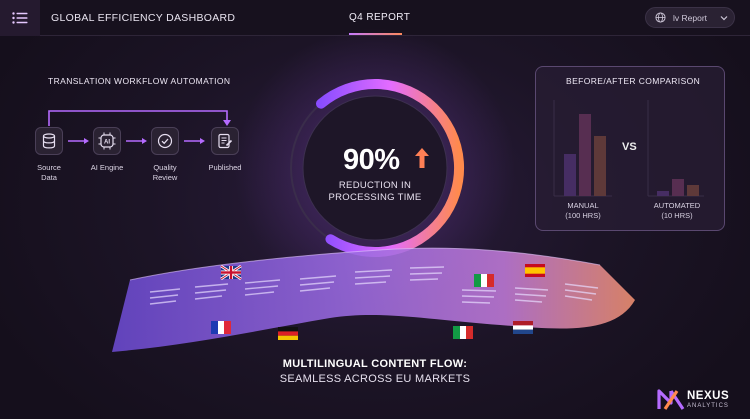  What do you see at coordinates (671, 399) in the screenshot?
I see `nexus-logo-icon` at bounding box center [671, 399].